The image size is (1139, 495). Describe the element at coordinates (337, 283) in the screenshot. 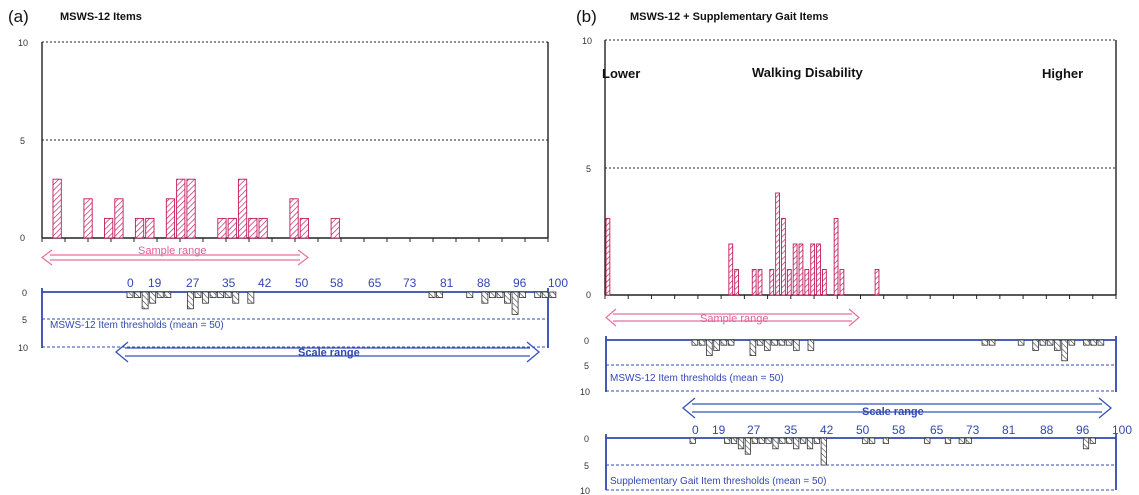

I see `a-scale-58: 58` at that location.